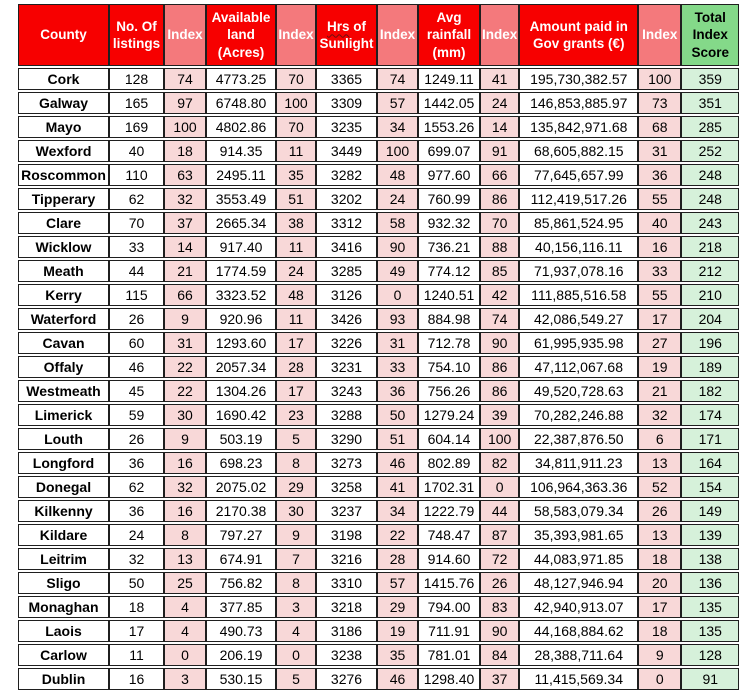 The image size is (743, 695). What do you see at coordinates (449, 559) in the screenshot?
I see `cell-avg-rainfall-mm: 914.60` at bounding box center [449, 559].